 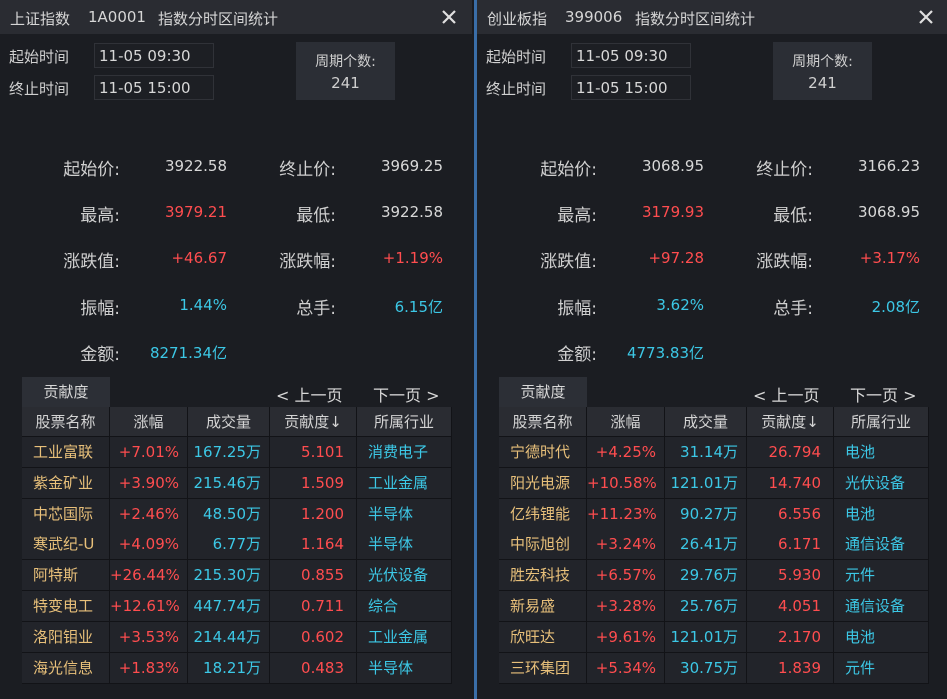 I want to click on stat-label: 起始价:, so click(x=568, y=170).